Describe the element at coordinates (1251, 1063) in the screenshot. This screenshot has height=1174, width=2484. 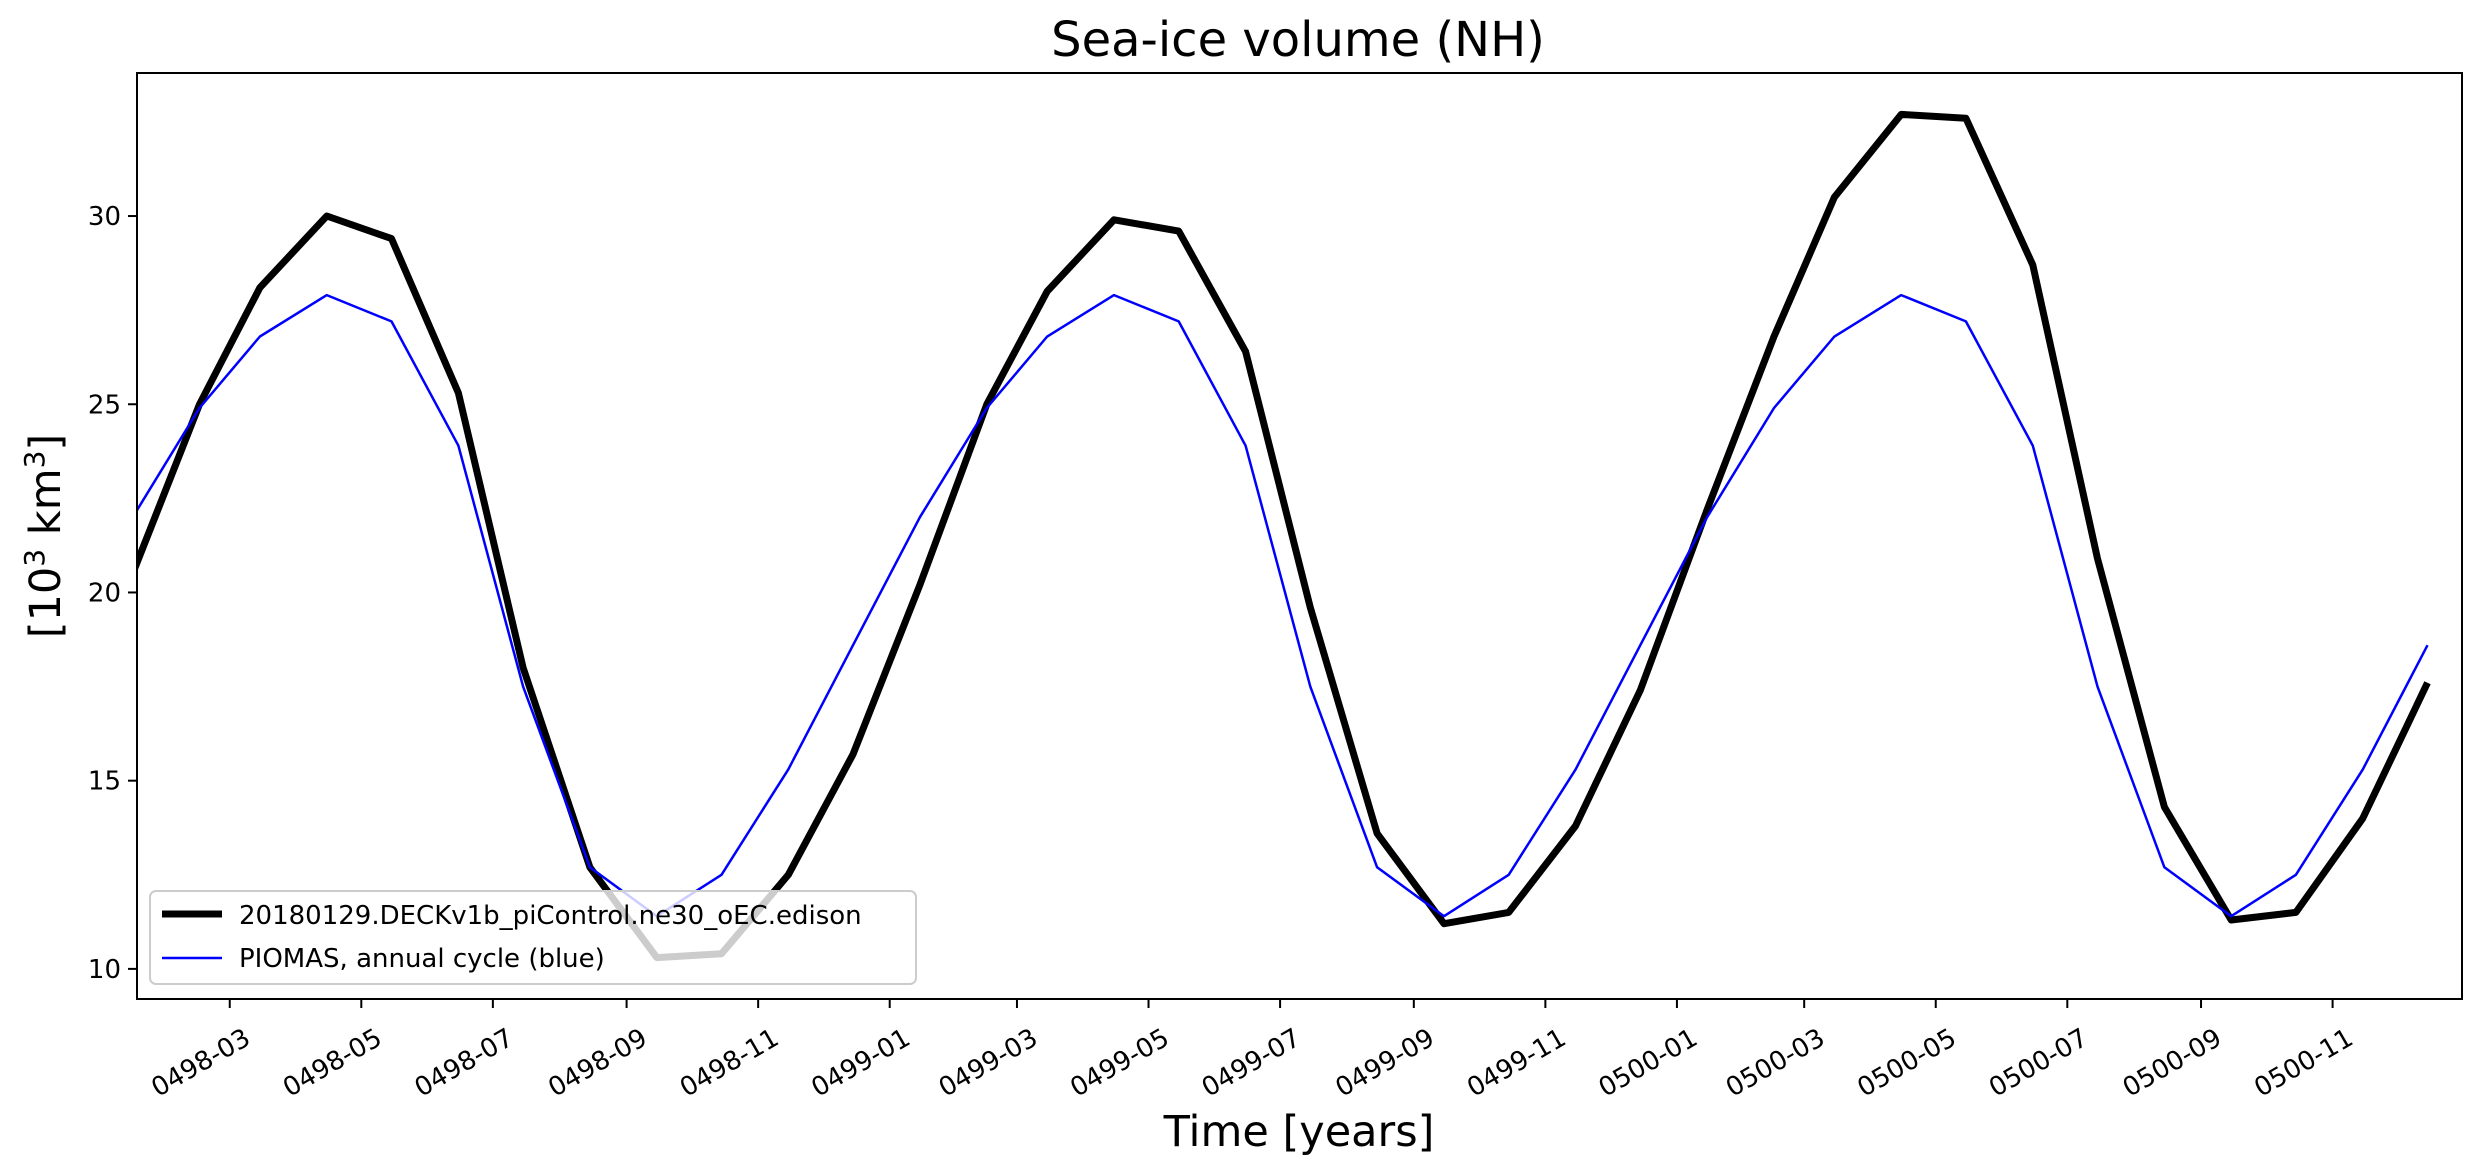
I see `x-tick-label: 0499-07` at that location.